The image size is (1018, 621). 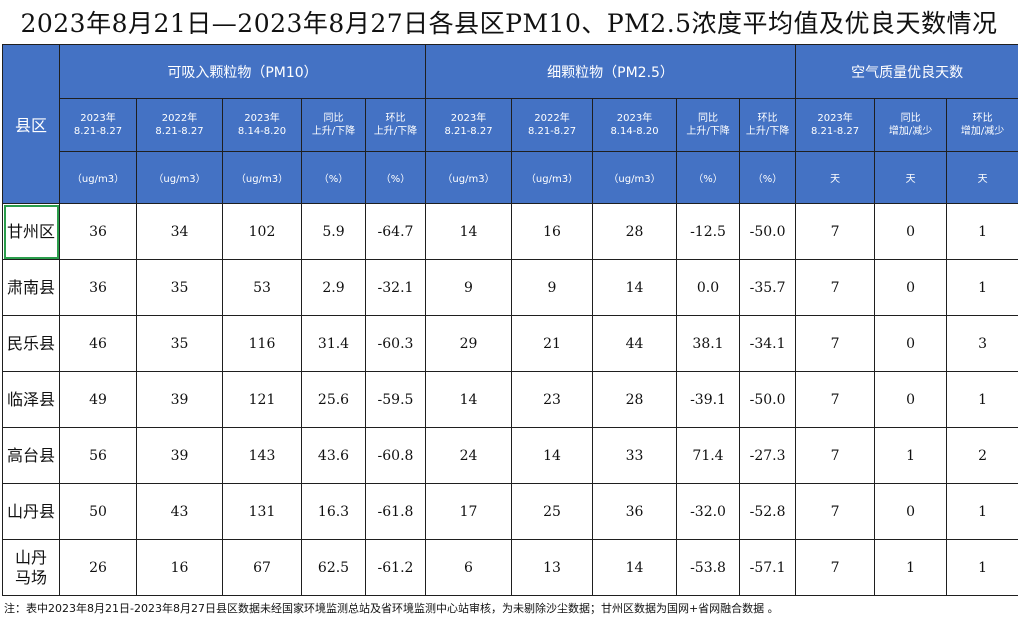 I want to click on value-cell: 6, so click(x=469, y=567).